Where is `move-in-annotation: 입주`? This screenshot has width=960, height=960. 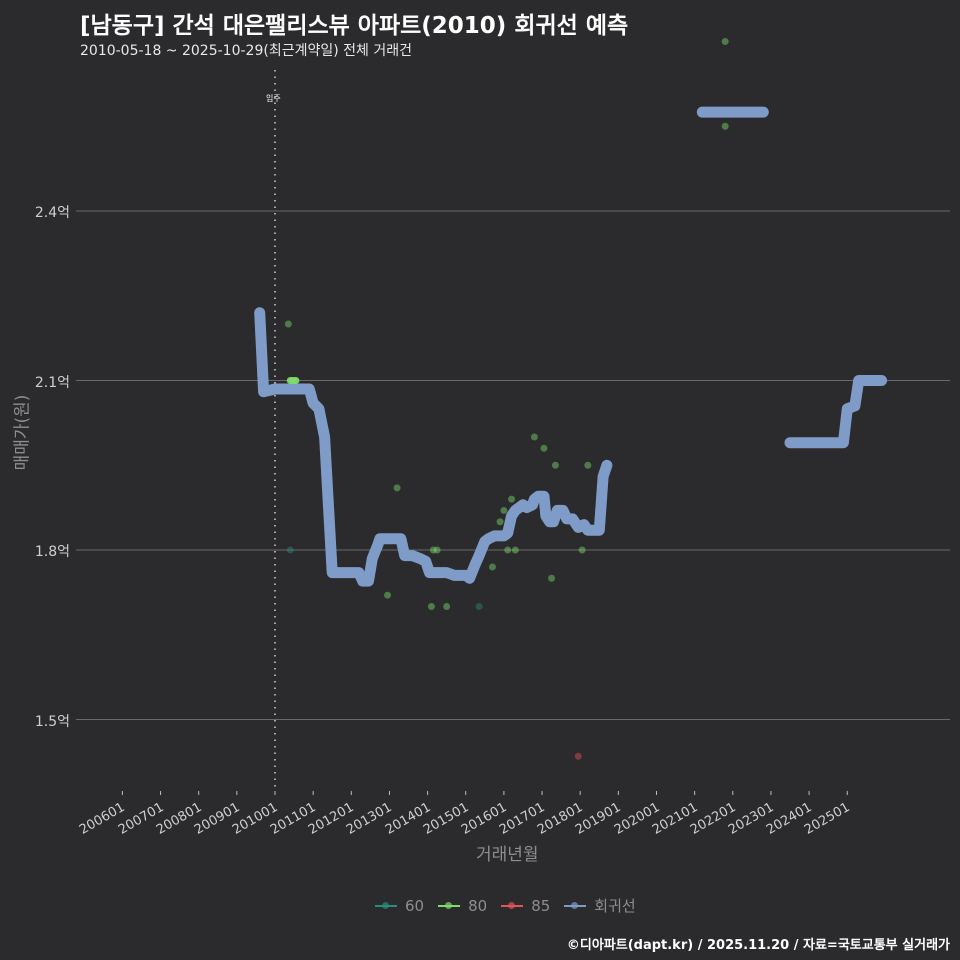 move-in-annotation: 입주 is located at coordinates (273, 98).